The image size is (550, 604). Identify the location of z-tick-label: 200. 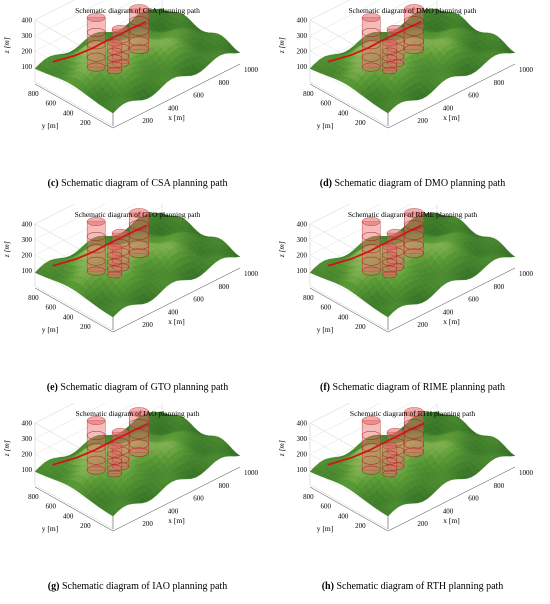
(27, 455).